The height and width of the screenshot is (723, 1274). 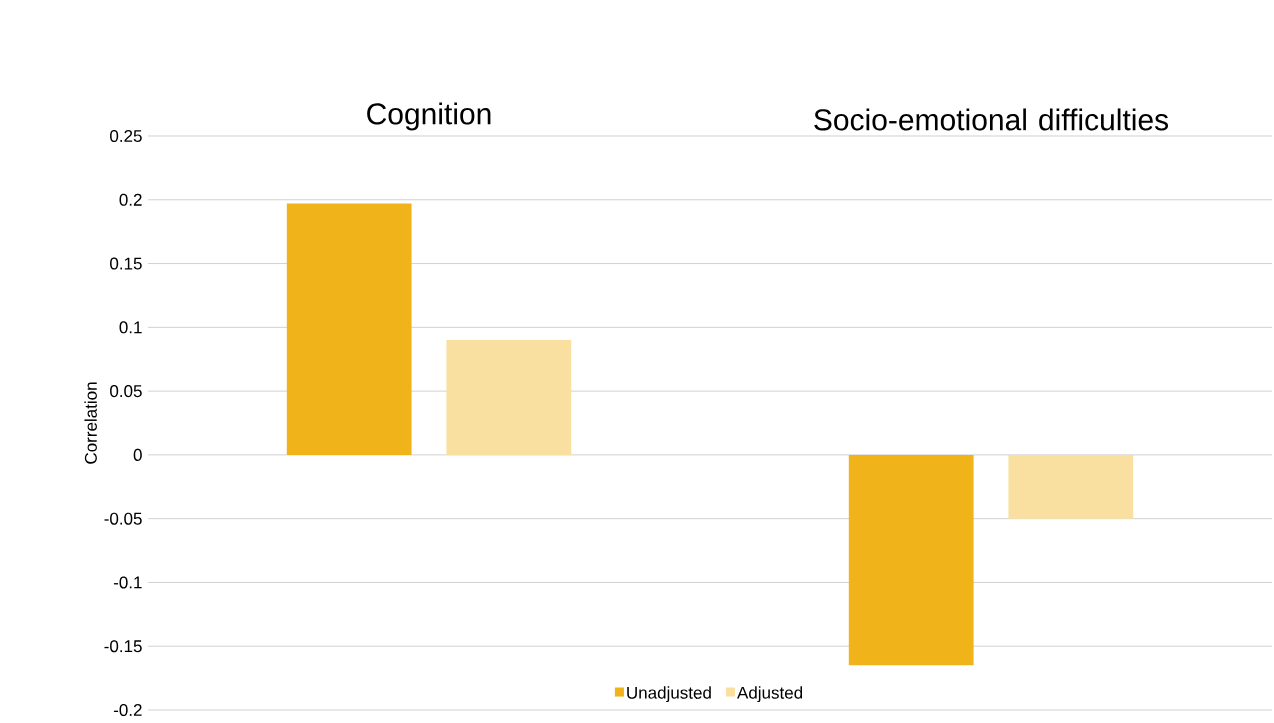 I want to click on y-tick-label: 0.1, so click(x=130, y=327).